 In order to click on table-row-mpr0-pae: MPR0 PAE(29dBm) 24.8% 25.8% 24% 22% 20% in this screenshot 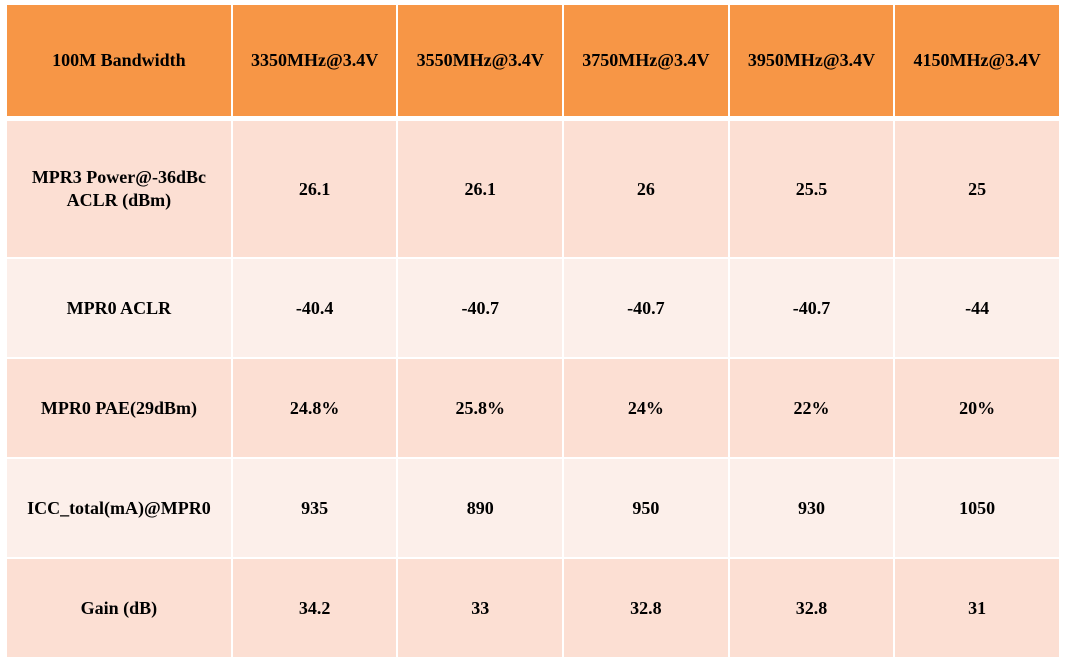, I will do `click(533, 409)`.